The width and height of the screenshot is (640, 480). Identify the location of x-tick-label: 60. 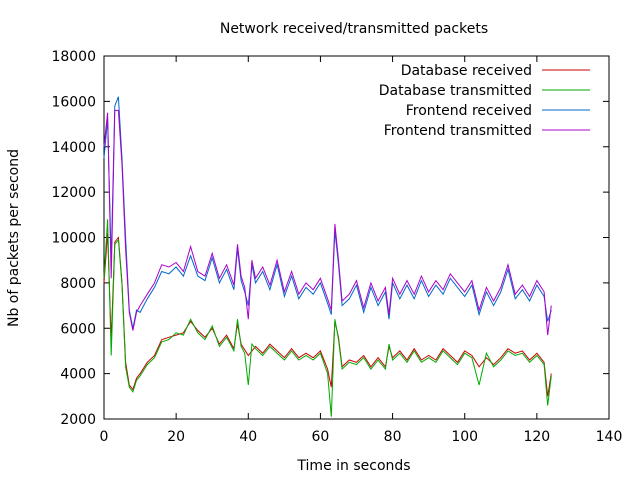
(321, 437).